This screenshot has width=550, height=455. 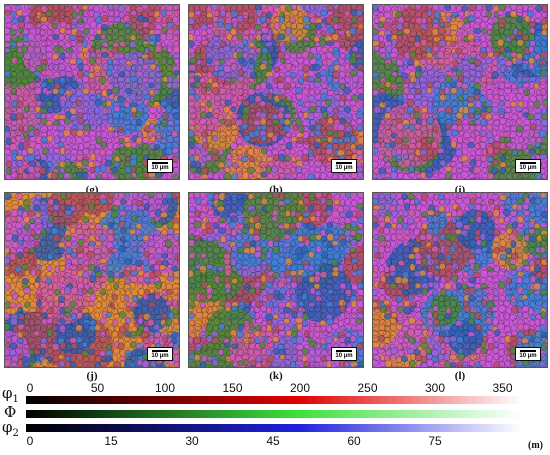 What do you see at coordinates (502, 388) in the screenshot?
I see `tick-label: 350` at bounding box center [502, 388].